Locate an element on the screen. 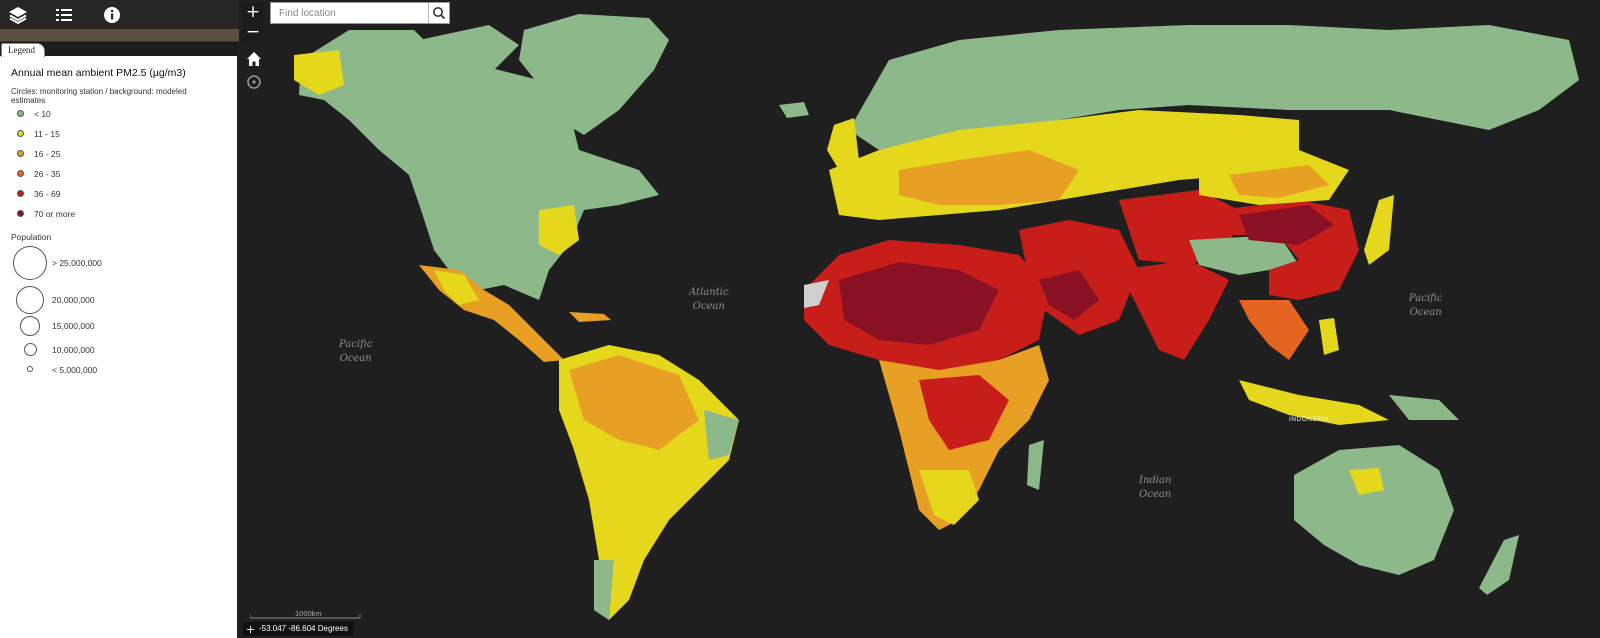  ocean-label-indian: Indian Ocean is located at coordinates (1155, 487).